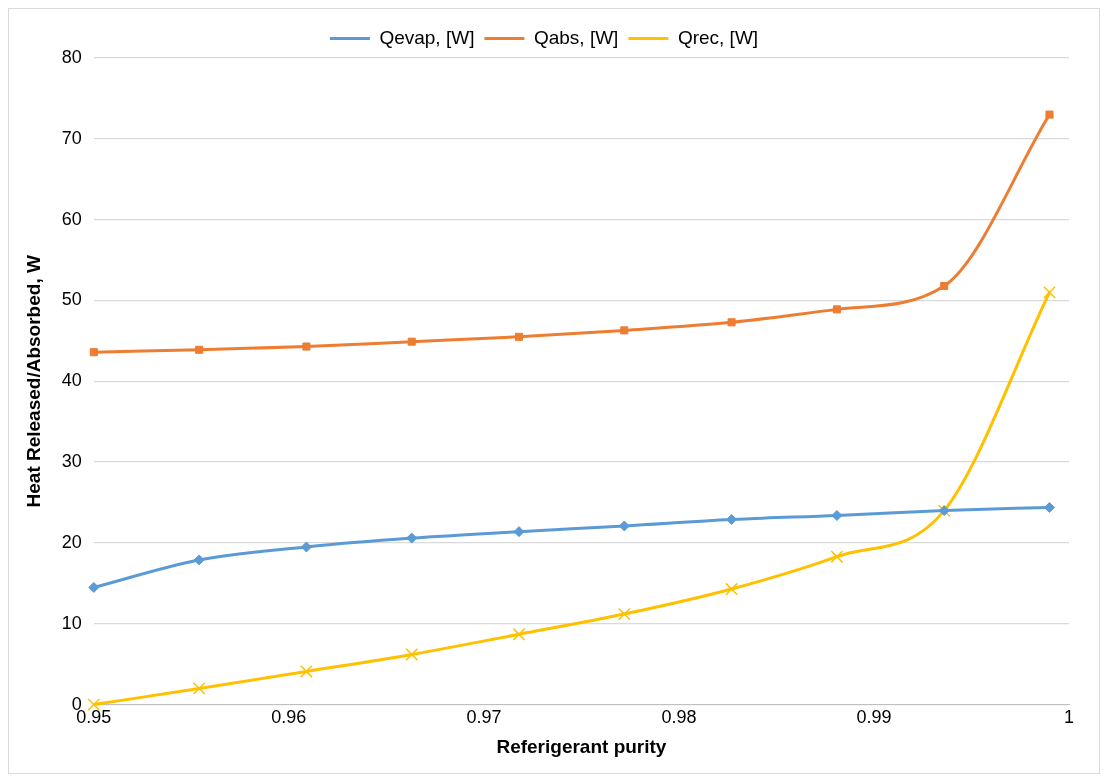 The height and width of the screenshot is (782, 1108). Describe the element at coordinates (484, 717) in the screenshot. I see `x-tick-label: 0.97` at that location.